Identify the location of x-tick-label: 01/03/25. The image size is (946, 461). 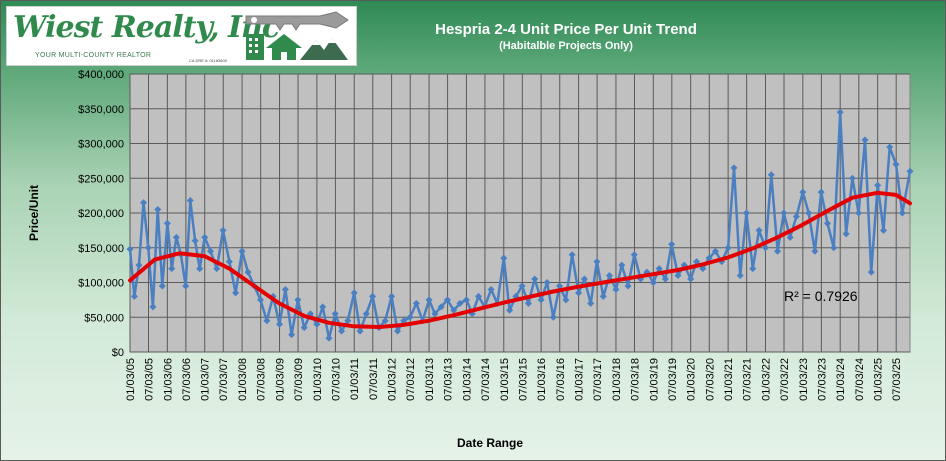
(879, 379).